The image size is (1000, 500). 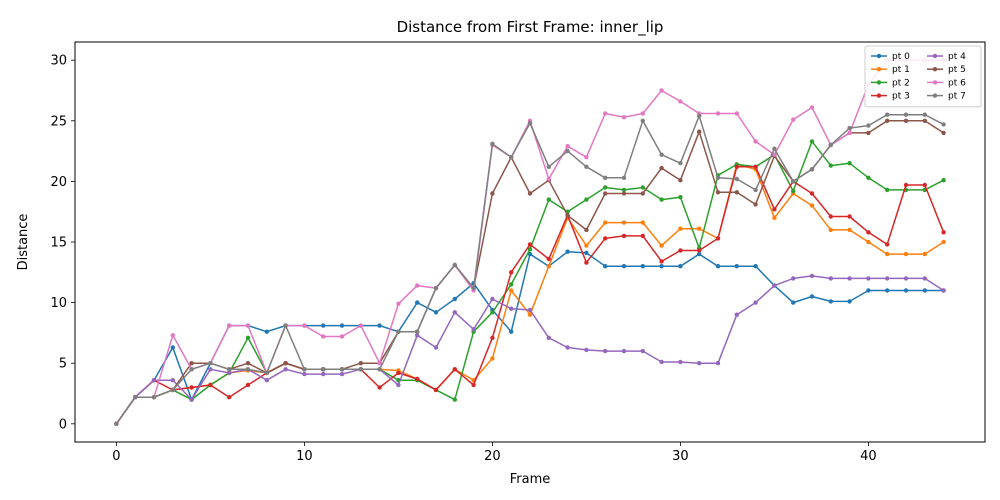 What do you see at coordinates (890, 97) in the screenshot?
I see `legend-item: pt 3` at bounding box center [890, 97].